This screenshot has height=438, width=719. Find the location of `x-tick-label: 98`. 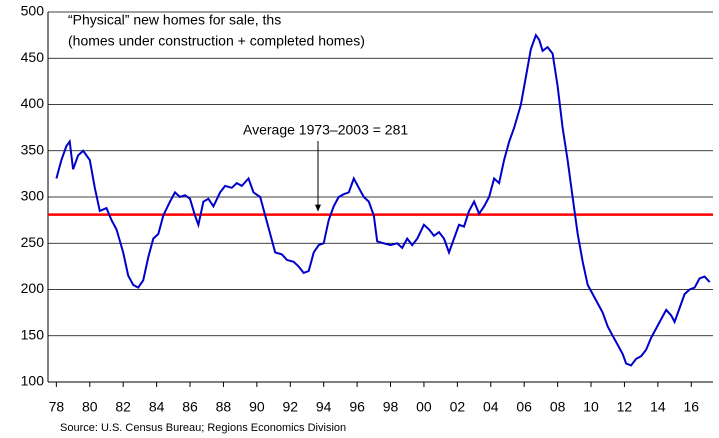

x-tick-label: 98 is located at coordinates (391, 407).